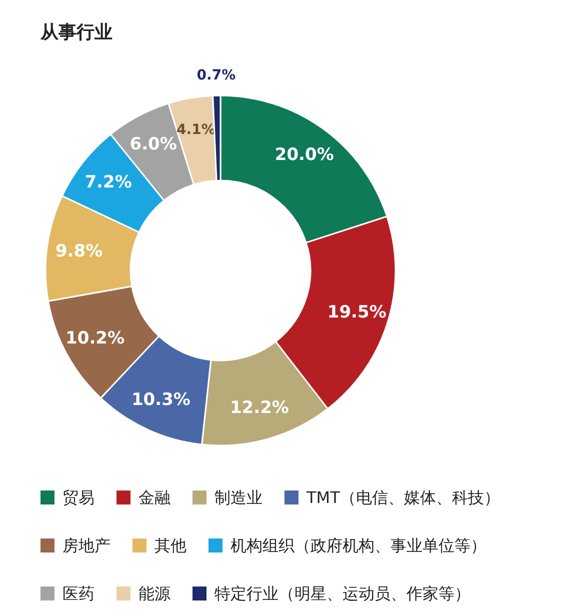 The height and width of the screenshot is (615, 566). Describe the element at coordinates (216, 76) in the screenshot. I see `data-label: 0.7%` at that location.